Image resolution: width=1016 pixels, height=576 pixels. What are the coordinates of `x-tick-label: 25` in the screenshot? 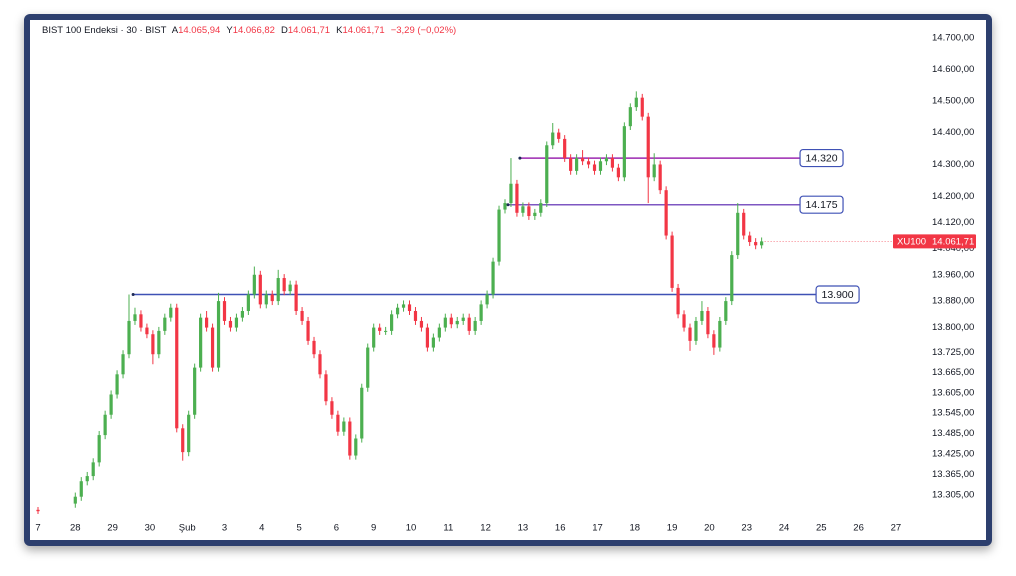 It's located at (821, 528).